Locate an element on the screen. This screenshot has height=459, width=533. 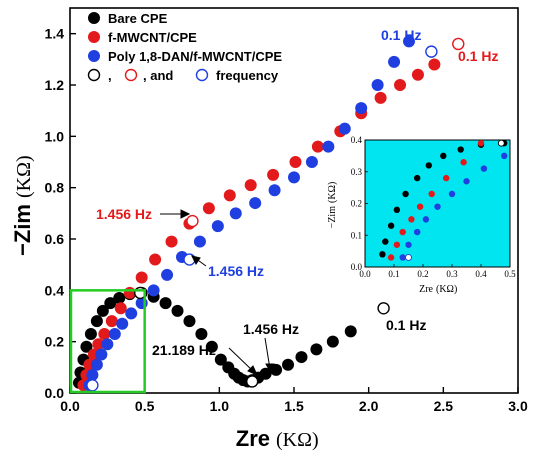
inset-y-title: −Zim is located at coordinates (332, 217).